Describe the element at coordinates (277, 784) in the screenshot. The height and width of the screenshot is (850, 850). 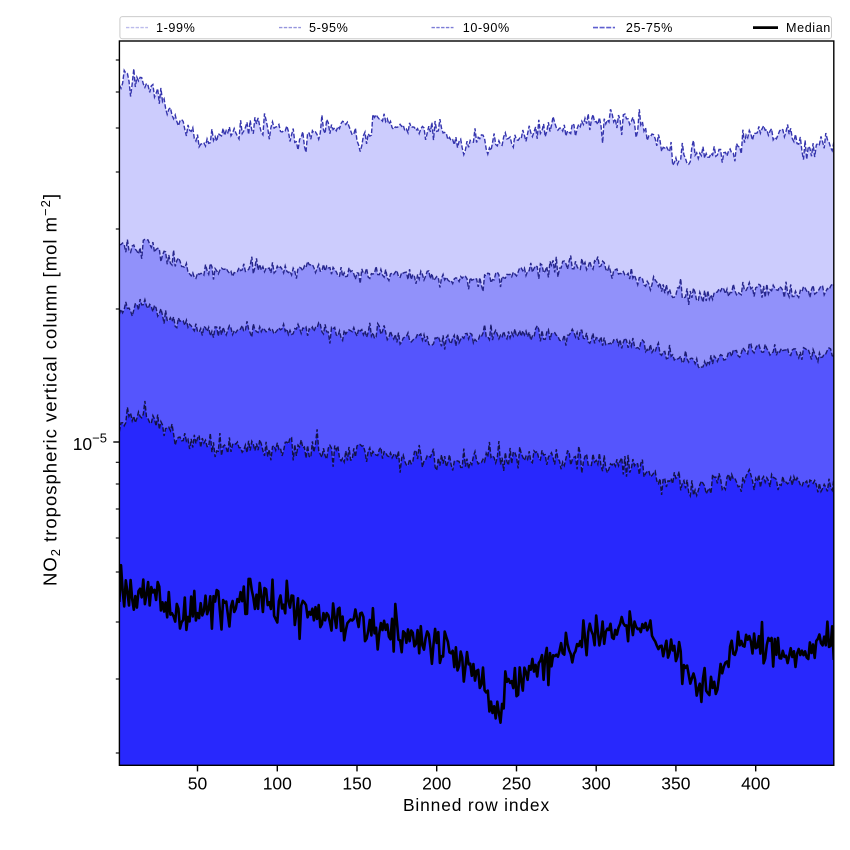
I see `svg-text: 100` at that location.